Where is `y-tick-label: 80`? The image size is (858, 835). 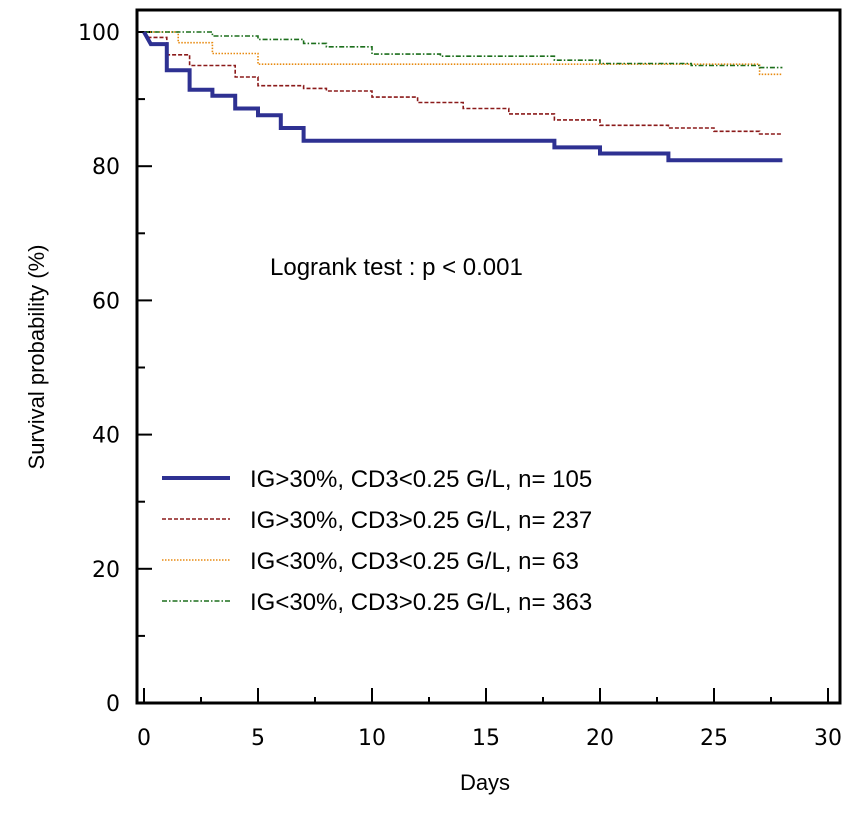
y-tick-label: 80 is located at coordinates (106, 167).